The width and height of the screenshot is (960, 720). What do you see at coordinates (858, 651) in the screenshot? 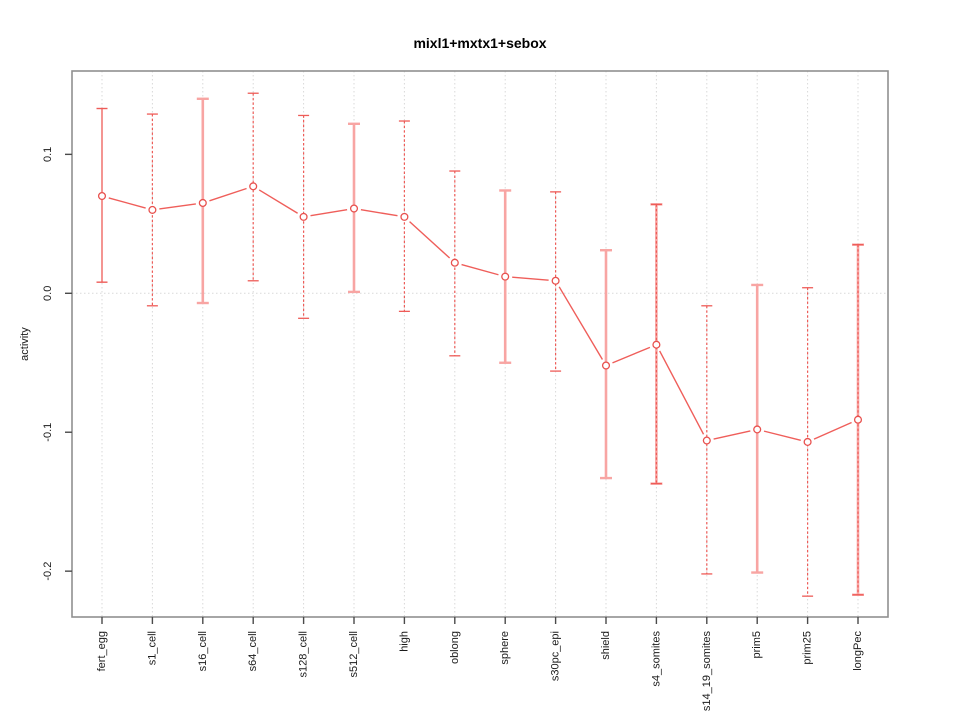
I see `x-tick-label: longPec` at bounding box center [858, 651].